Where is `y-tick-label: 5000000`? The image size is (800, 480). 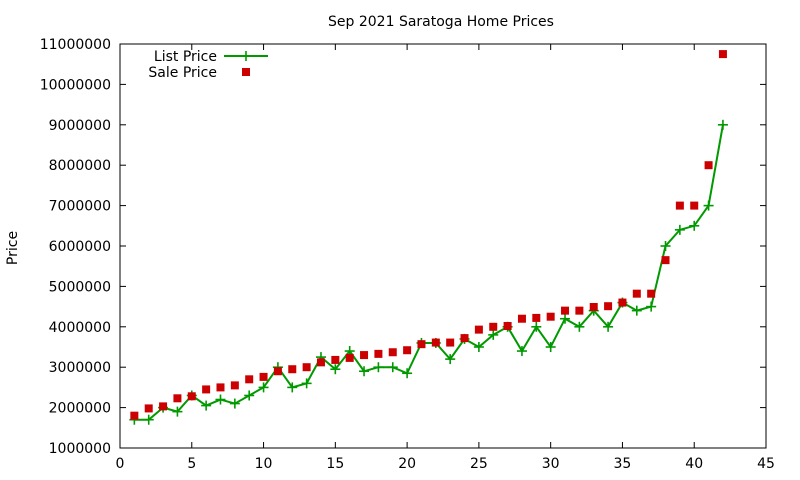 y-tick-label: 5000000 is located at coordinates (80, 287).